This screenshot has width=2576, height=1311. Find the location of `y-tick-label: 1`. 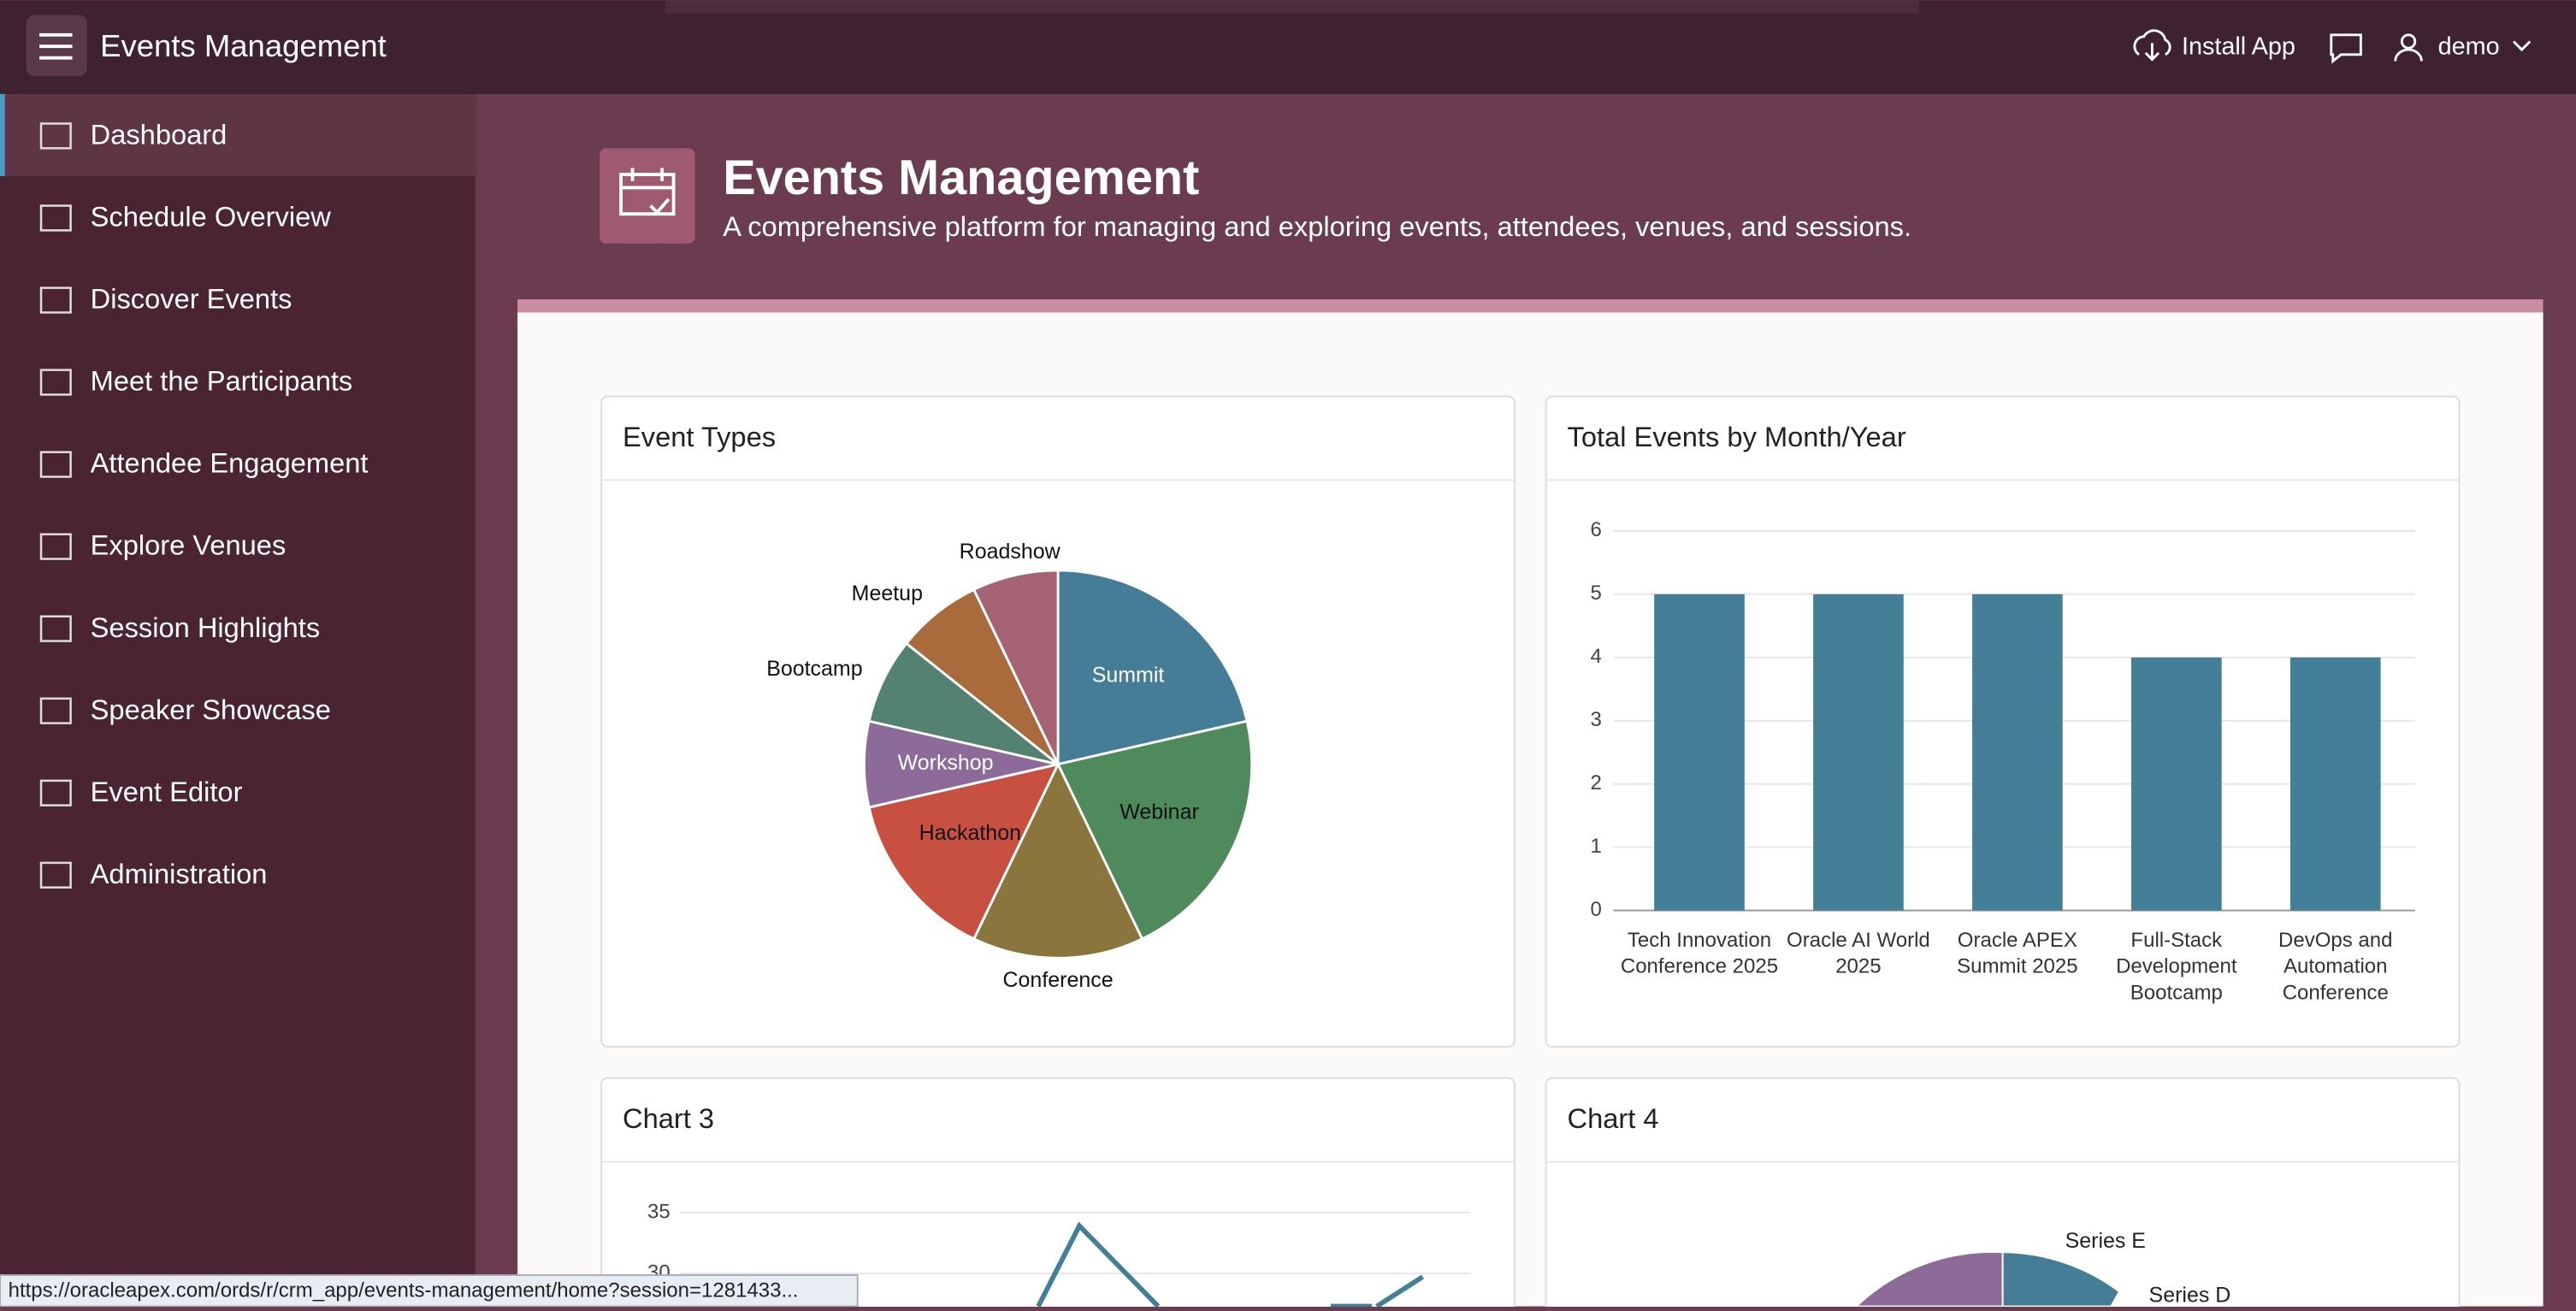

y-tick-label: 1 is located at coordinates (1596, 846).